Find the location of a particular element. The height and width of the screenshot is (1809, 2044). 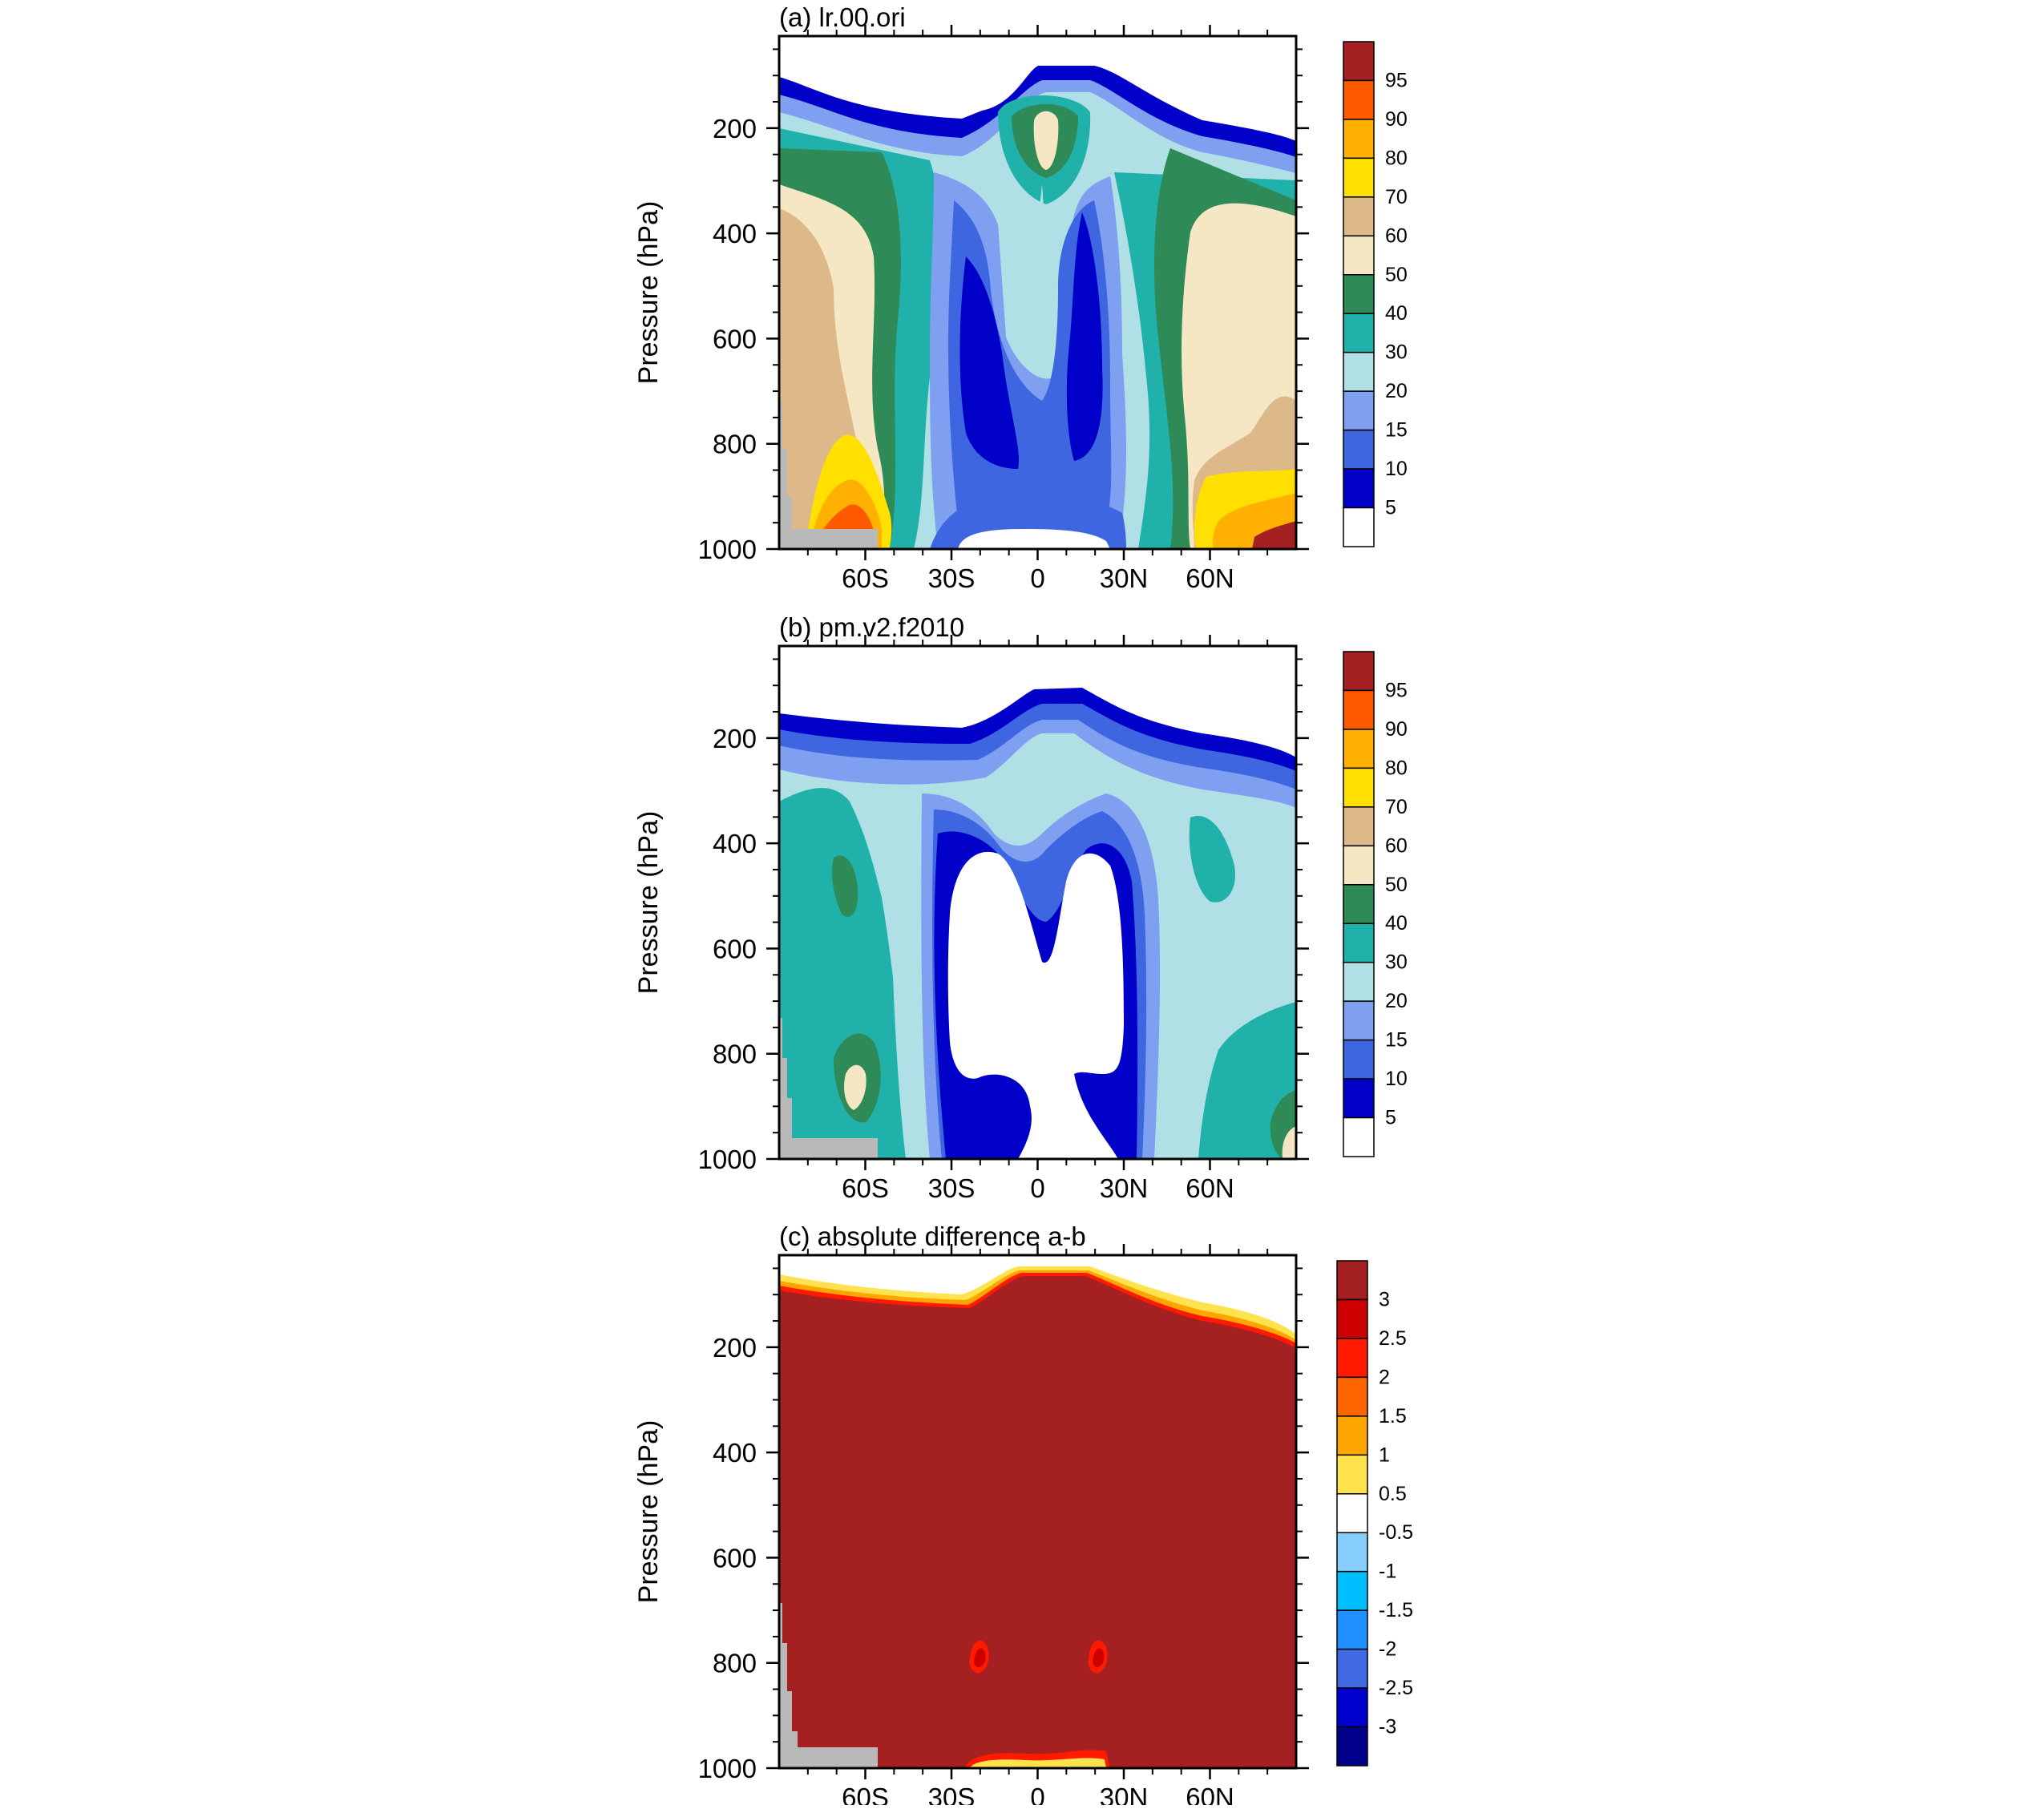

colorbar-label: -2.5 is located at coordinates (1396, 1688).